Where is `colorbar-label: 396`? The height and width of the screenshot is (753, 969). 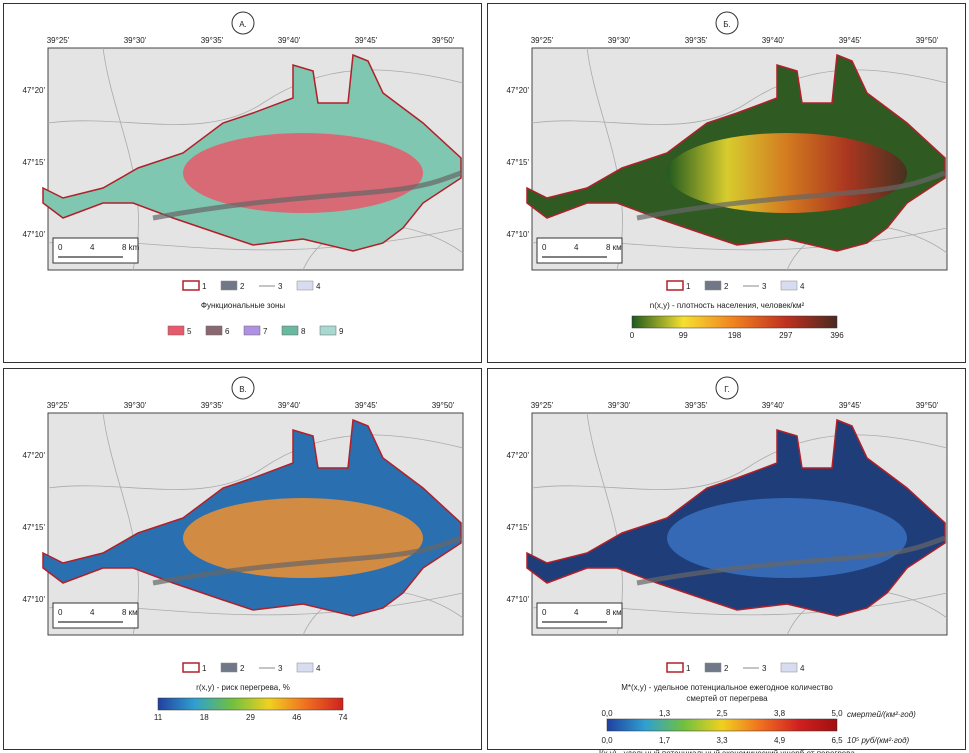 colorbar-label: 396 is located at coordinates (837, 335).